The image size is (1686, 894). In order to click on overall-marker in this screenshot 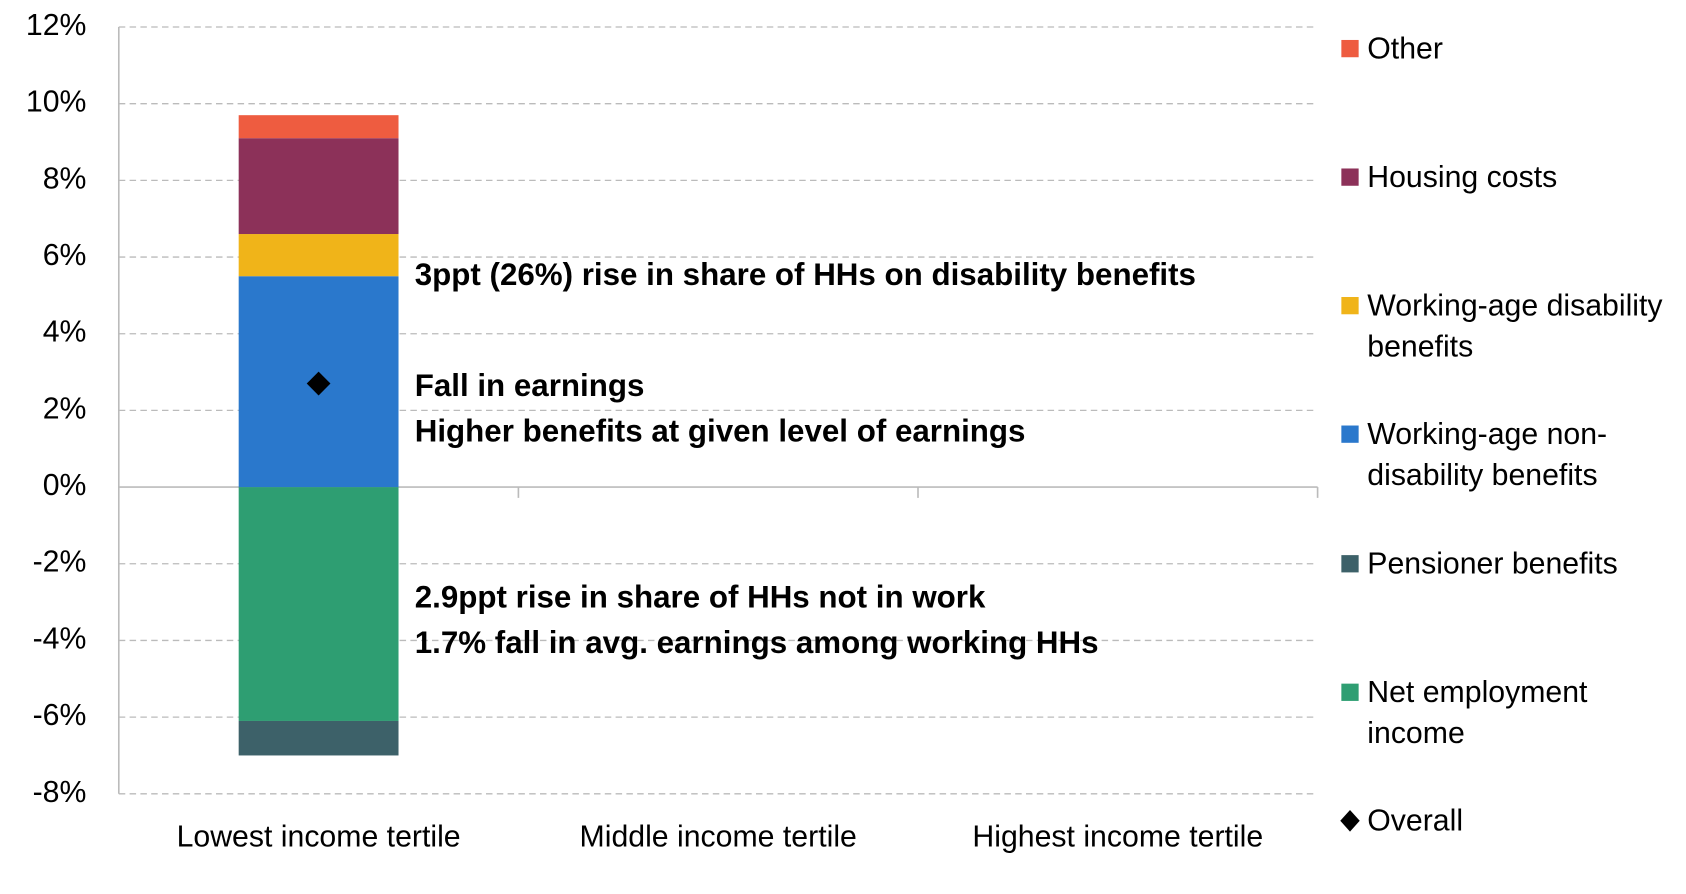, I will do `click(318, 383)`.